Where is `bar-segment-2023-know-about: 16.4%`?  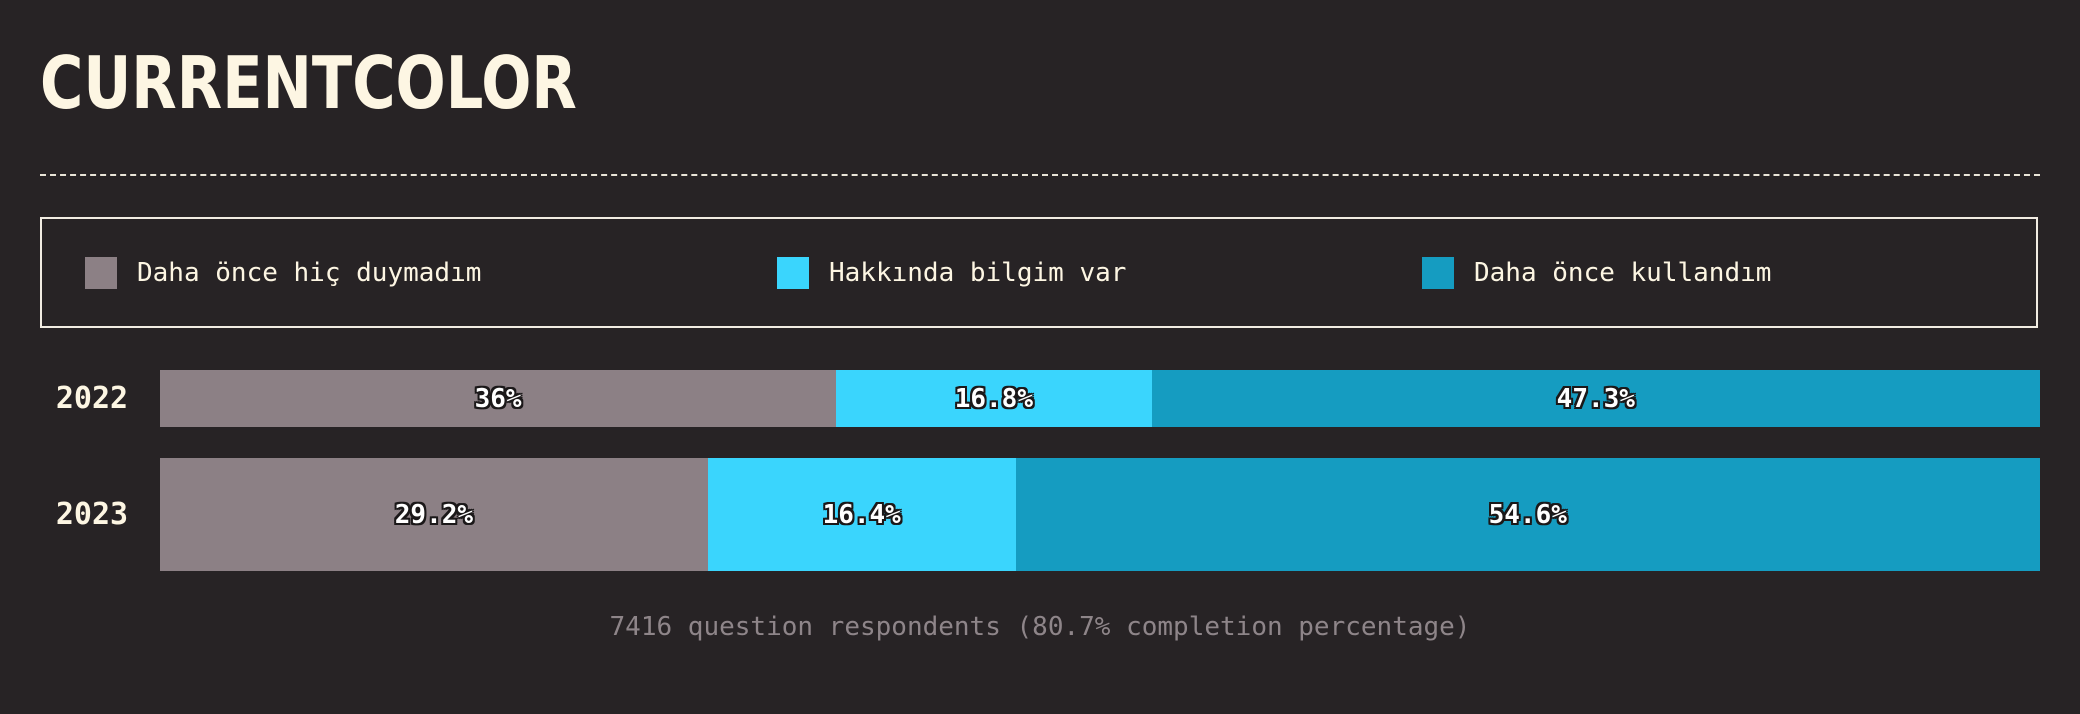 bar-segment-2023-know-about: 16.4% is located at coordinates (862, 514).